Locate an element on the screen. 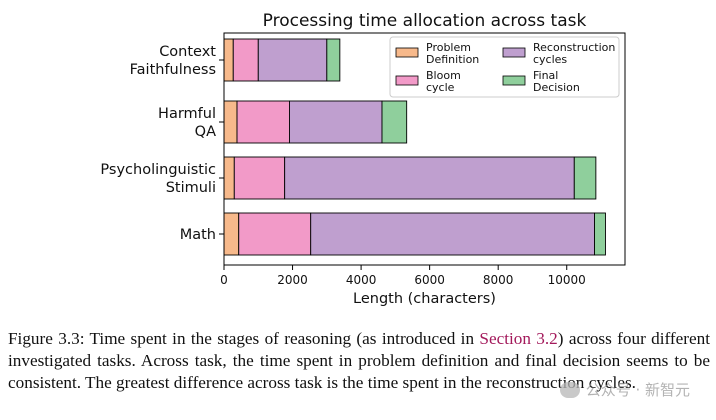 This screenshot has width=716, height=420. legend-label: Definition is located at coordinates (452, 59).